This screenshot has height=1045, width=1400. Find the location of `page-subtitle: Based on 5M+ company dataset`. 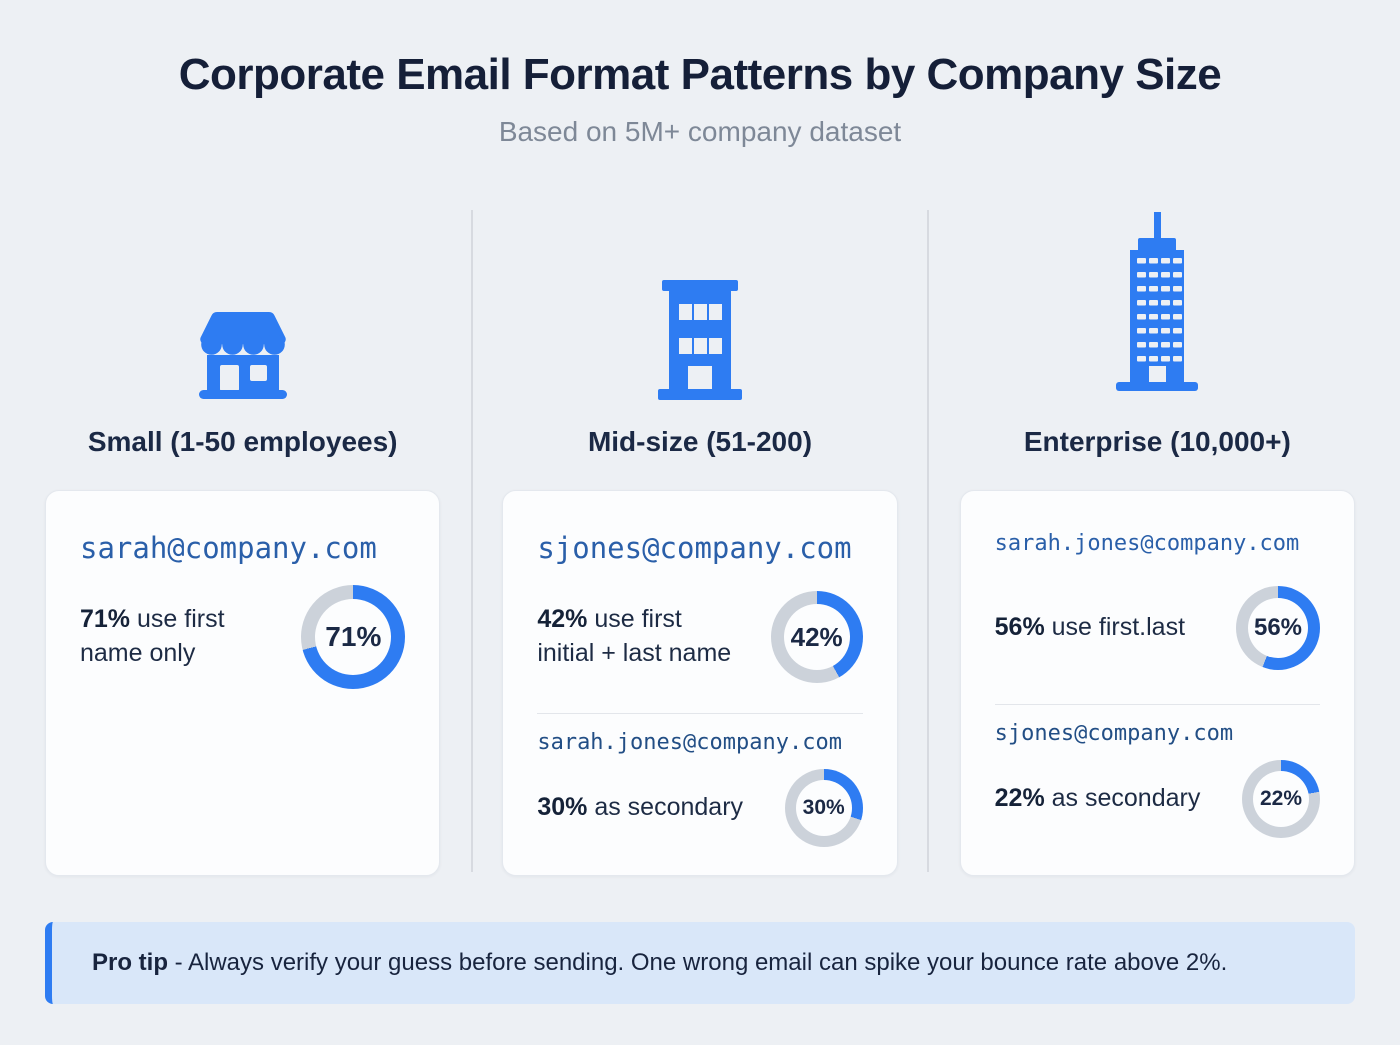

page-subtitle: Based on 5M+ company dataset is located at coordinates (700, 131).